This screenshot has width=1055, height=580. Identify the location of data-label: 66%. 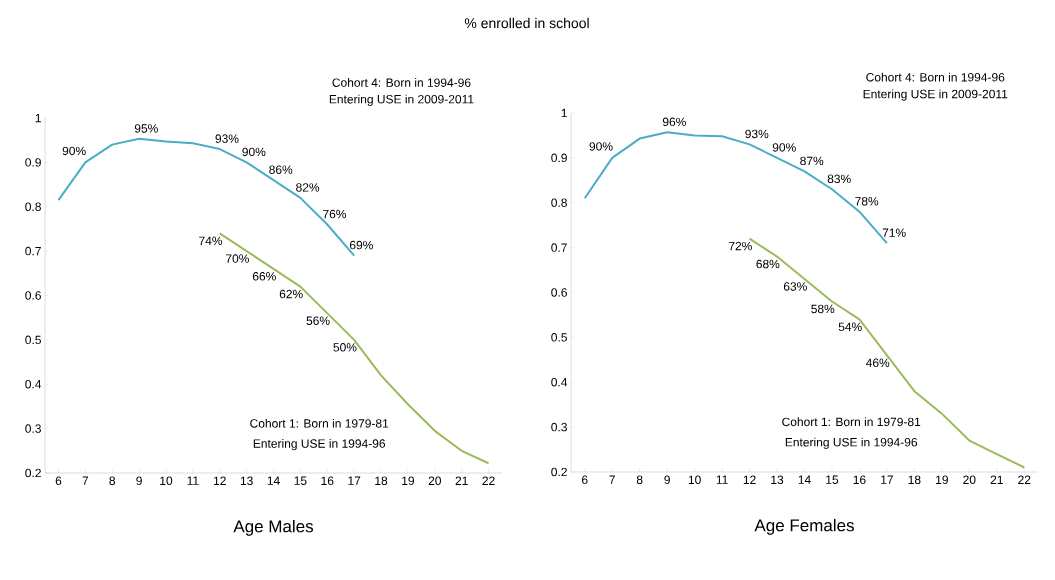
(264, 276).